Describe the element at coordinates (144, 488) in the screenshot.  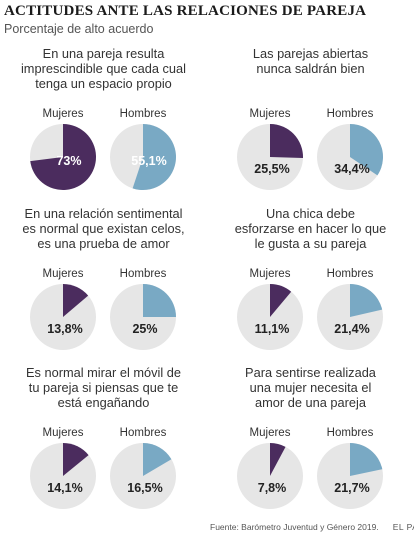
I see `men-value-label: 16,5%` at that location.